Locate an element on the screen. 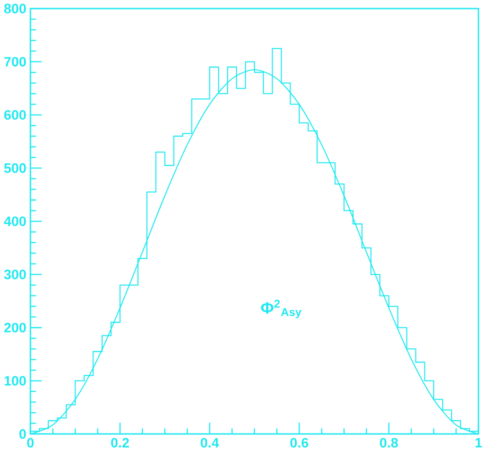 The image size is (486, 451). y-tick-label: 300 is located at coordinates (15, 274).